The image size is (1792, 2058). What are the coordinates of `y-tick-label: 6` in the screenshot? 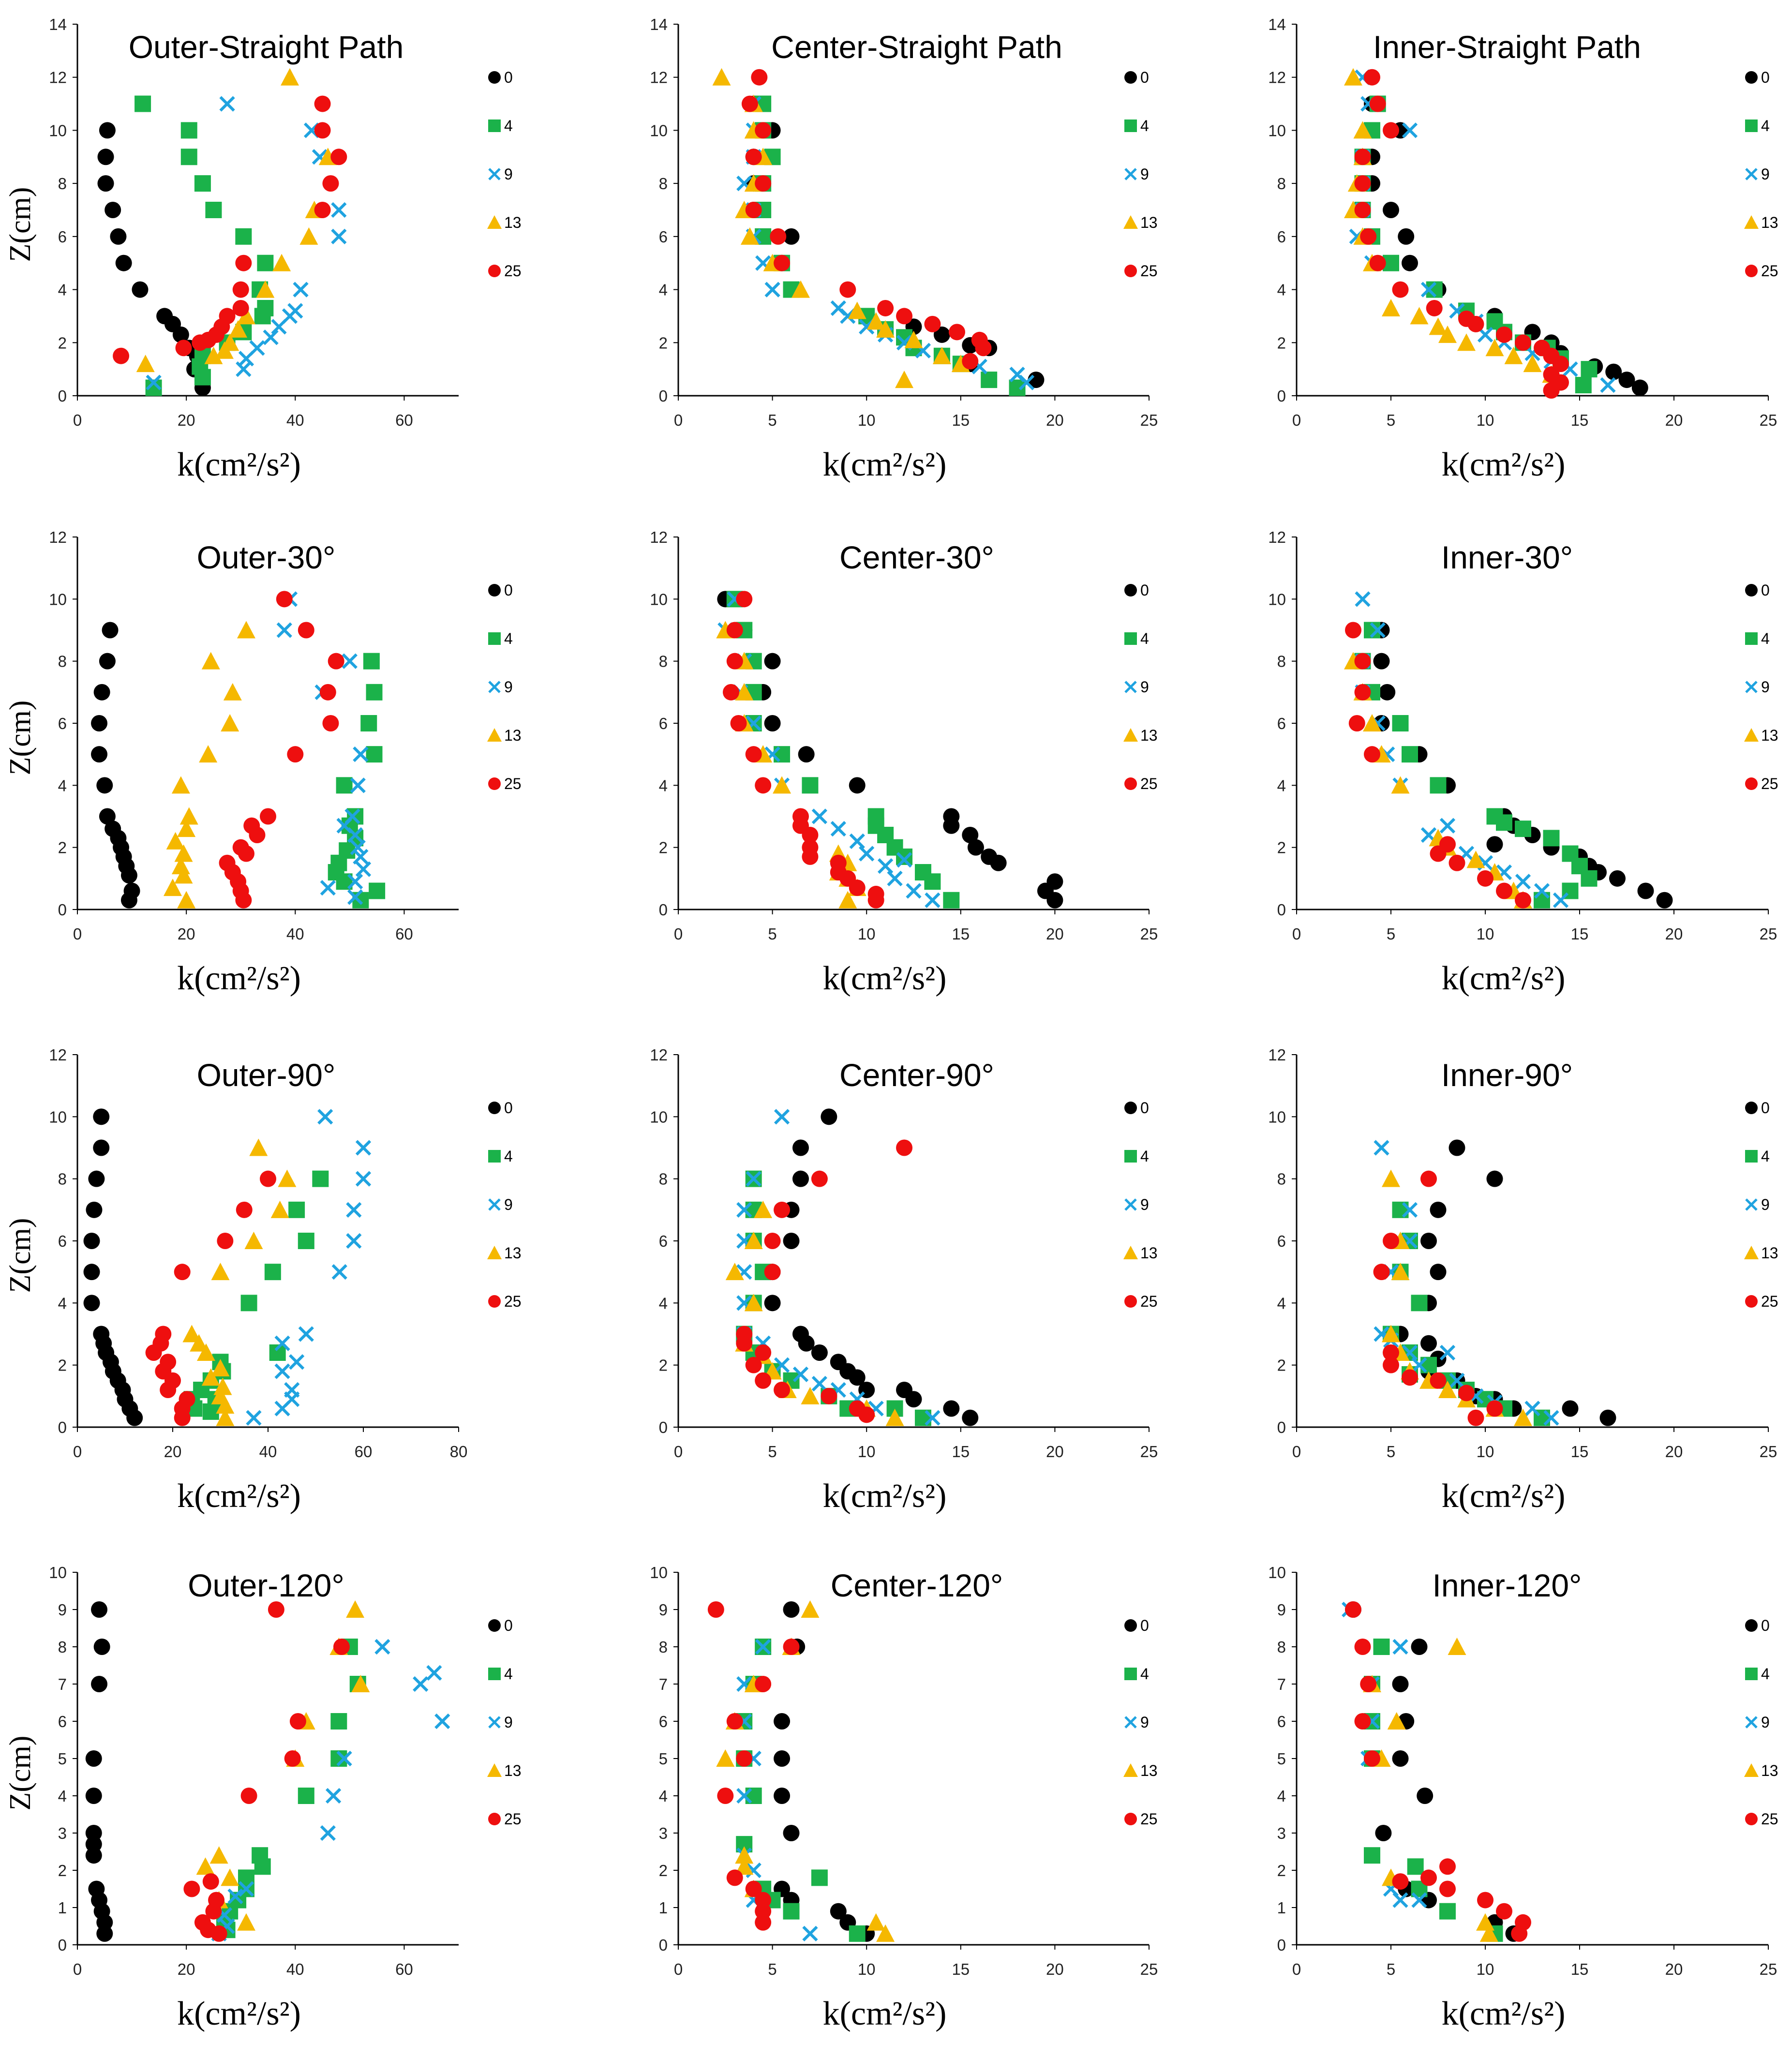 It's located at (63, 724).